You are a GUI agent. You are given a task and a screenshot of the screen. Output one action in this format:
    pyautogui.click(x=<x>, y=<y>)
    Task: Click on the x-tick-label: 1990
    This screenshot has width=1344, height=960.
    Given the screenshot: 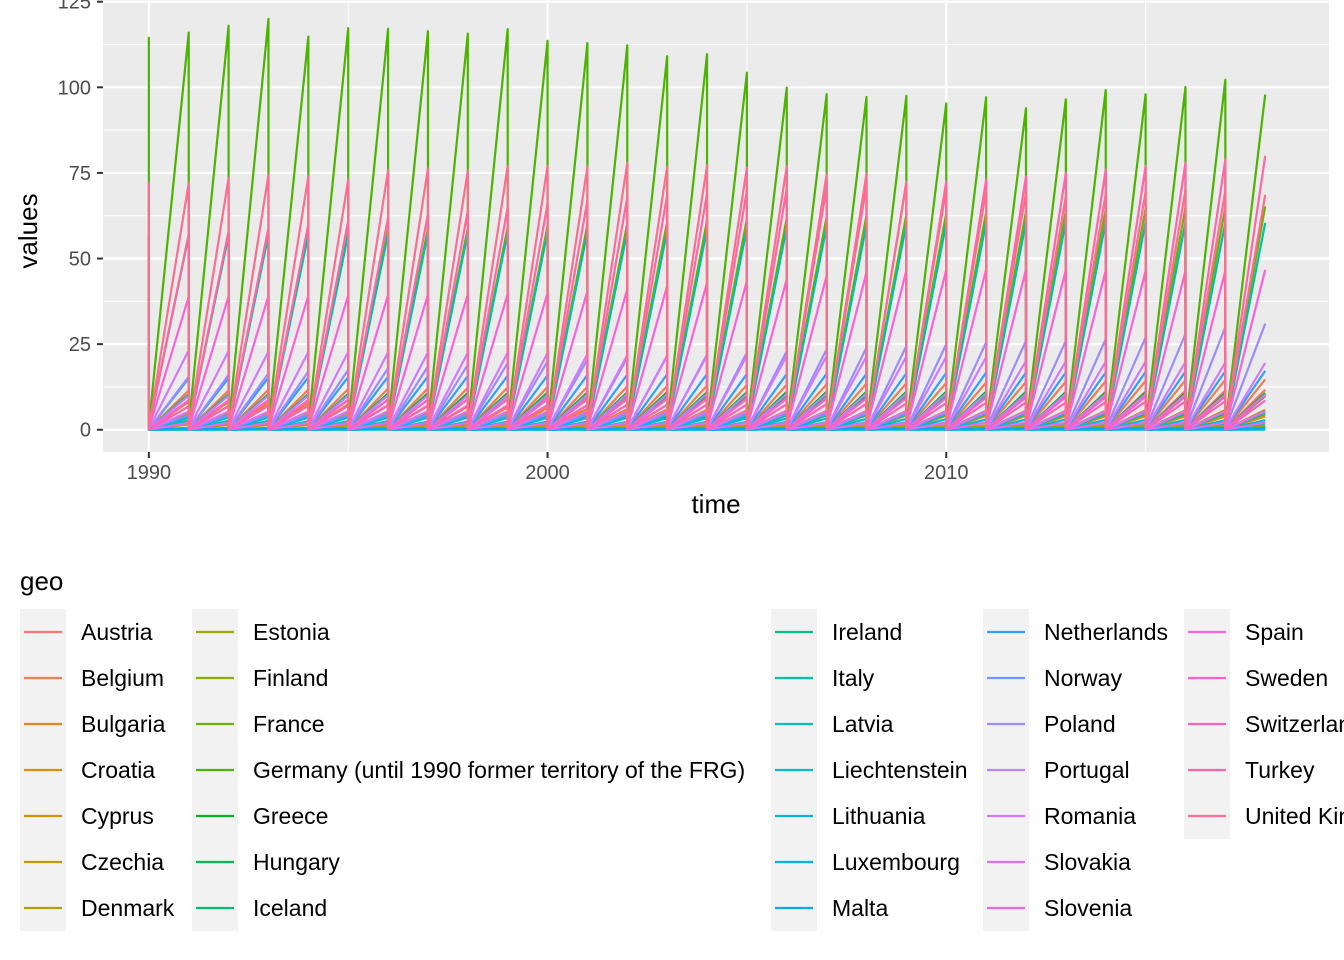 What is the action you would take?
    pyautogui.click(x=149, y=473)
    